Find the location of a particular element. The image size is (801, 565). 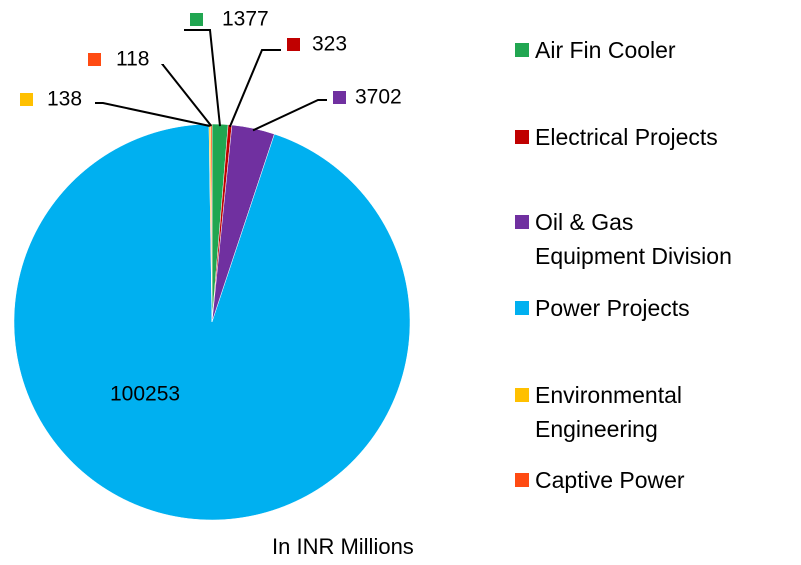

legend-label: Oil & Gas Equipment Division is located at coordinates (633, 239).